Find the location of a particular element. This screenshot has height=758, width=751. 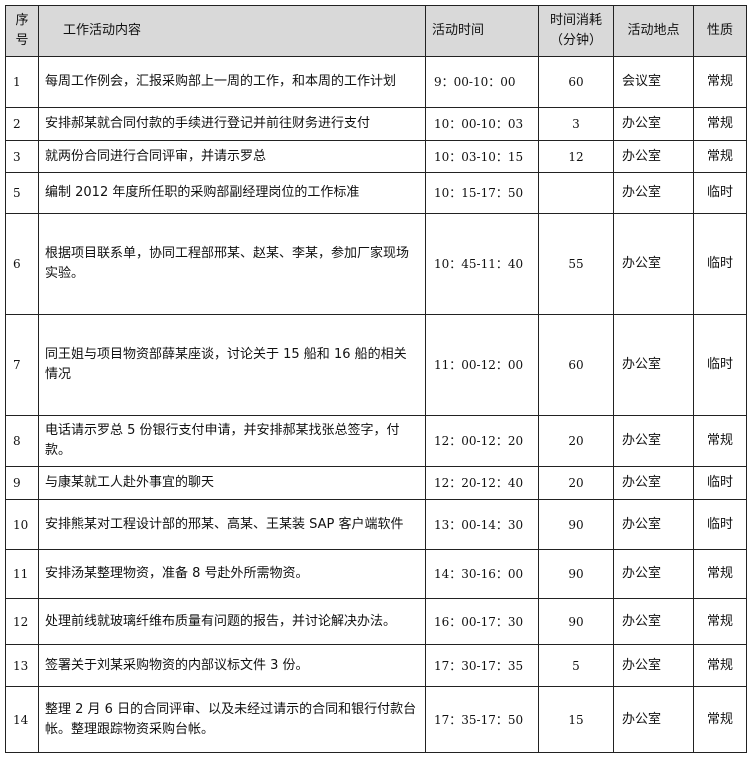

row-number: 2 is located at coordinates (22, 124).